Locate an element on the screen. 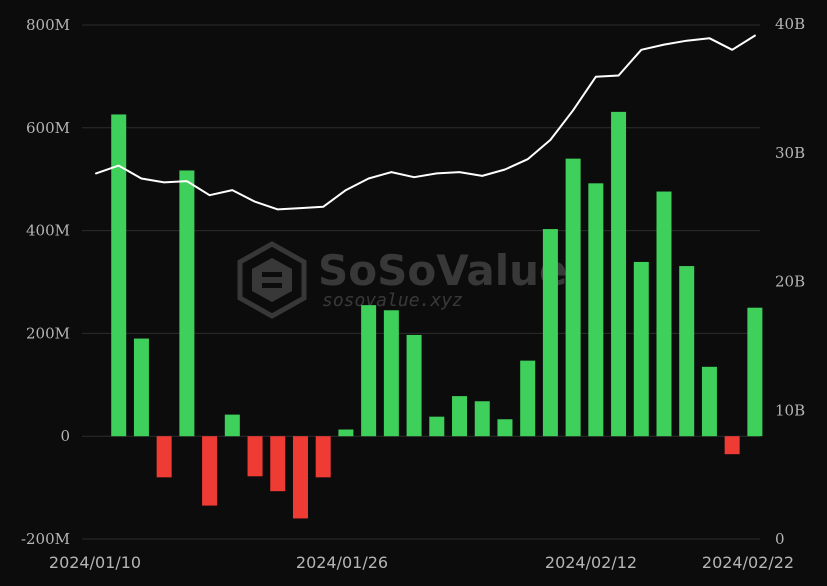  right-axis-tick-label: 30B is located at coordinates (790, 153).